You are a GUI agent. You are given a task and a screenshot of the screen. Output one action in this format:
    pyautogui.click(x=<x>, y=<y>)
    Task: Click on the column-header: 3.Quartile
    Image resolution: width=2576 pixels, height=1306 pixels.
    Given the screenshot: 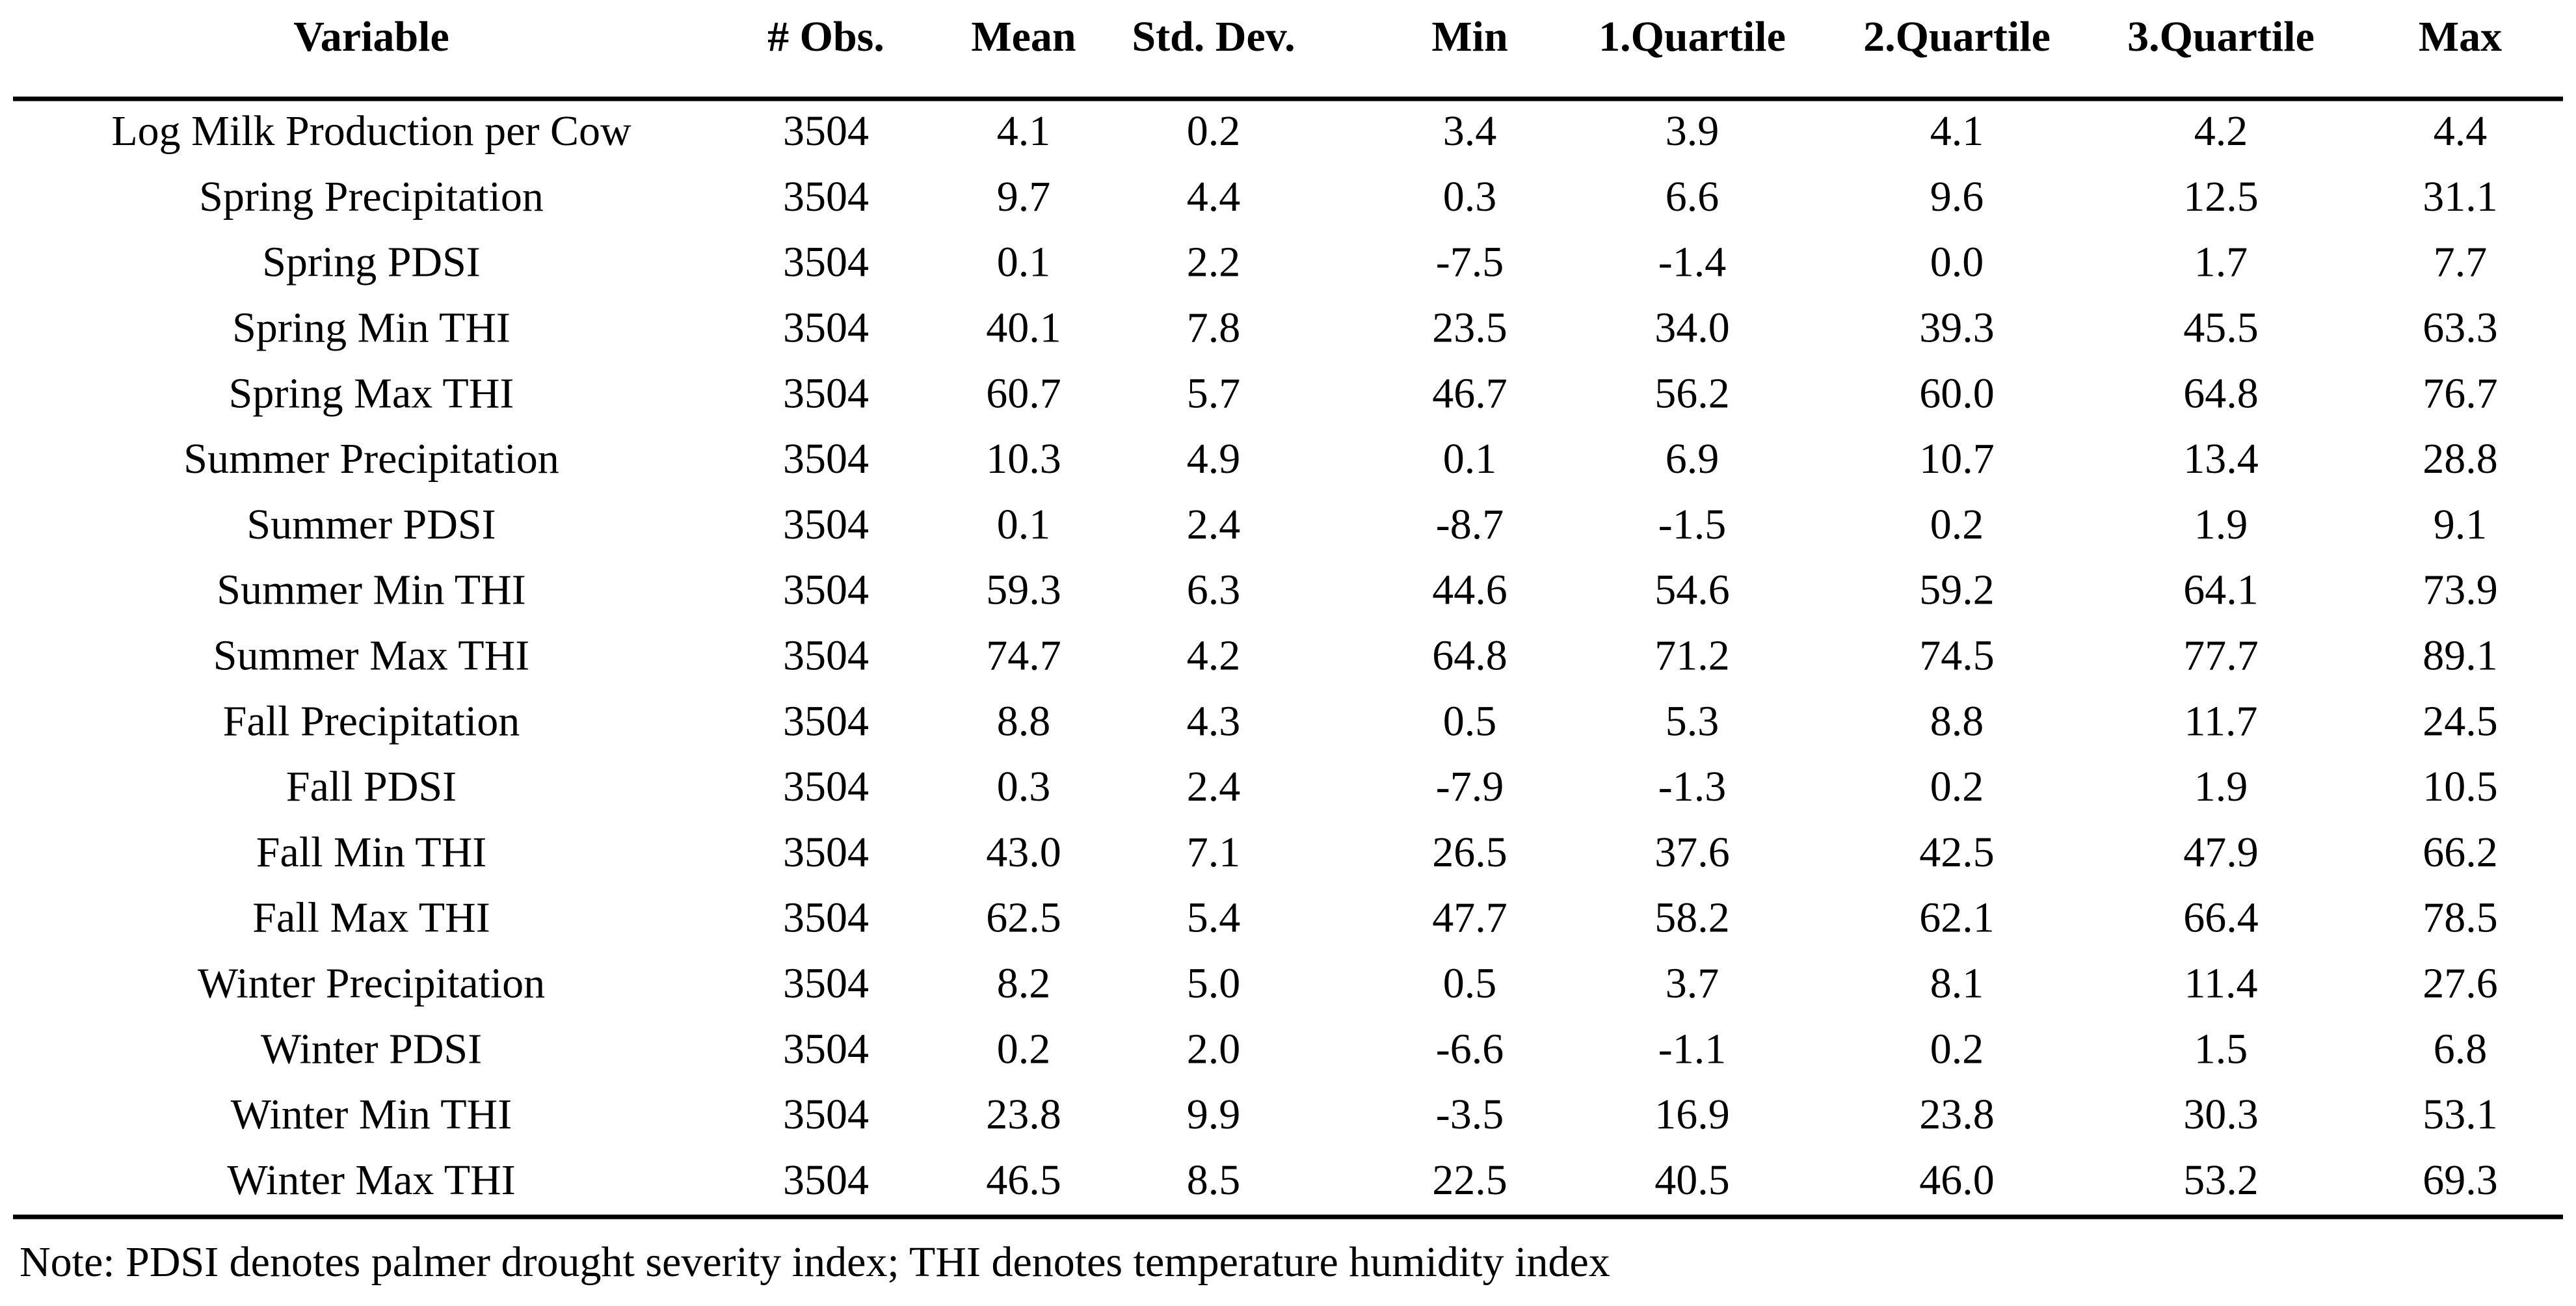 What is the action you would take?
    pyautogui.click(x=2221, y=36)
    